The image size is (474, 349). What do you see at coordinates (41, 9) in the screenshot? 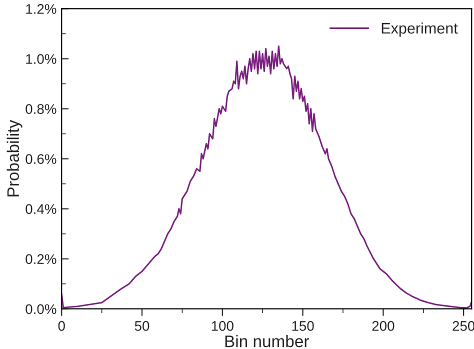
I see `y-tick-label: 1.2%` at bounding box center [41, 9].